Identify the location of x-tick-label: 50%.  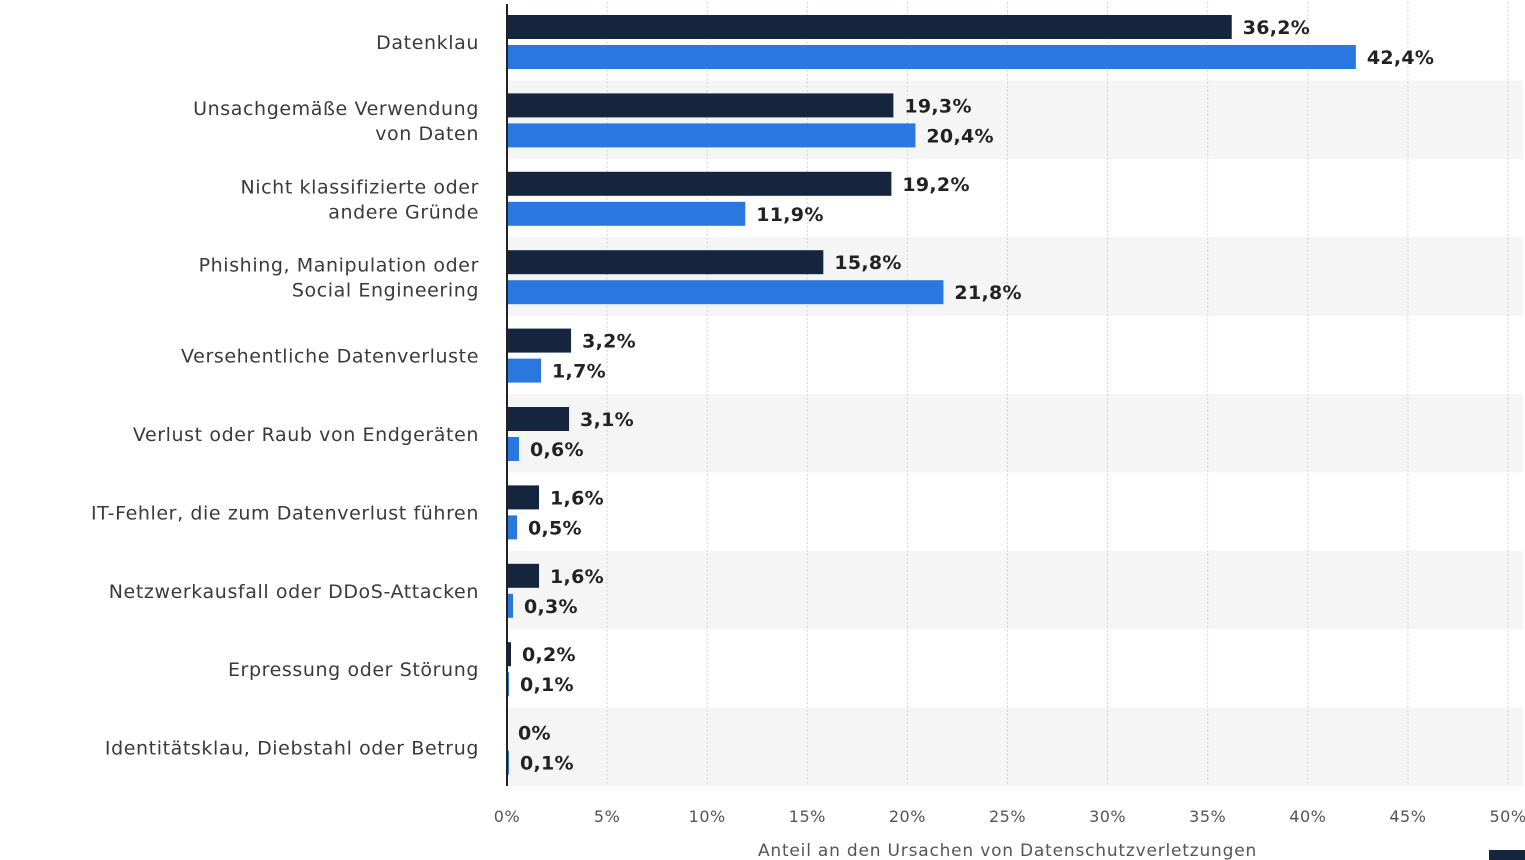
(1507, 816).